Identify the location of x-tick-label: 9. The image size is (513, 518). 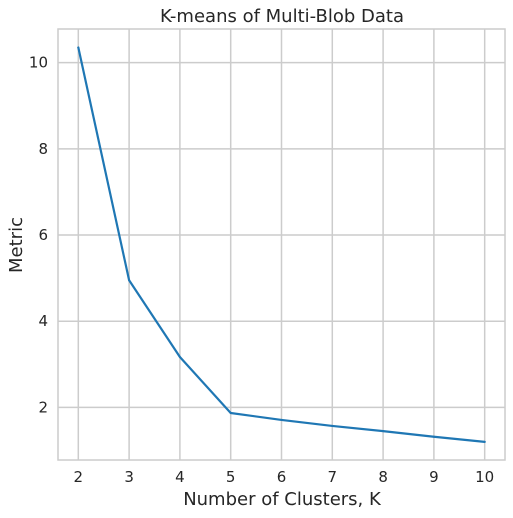
(434, 477).